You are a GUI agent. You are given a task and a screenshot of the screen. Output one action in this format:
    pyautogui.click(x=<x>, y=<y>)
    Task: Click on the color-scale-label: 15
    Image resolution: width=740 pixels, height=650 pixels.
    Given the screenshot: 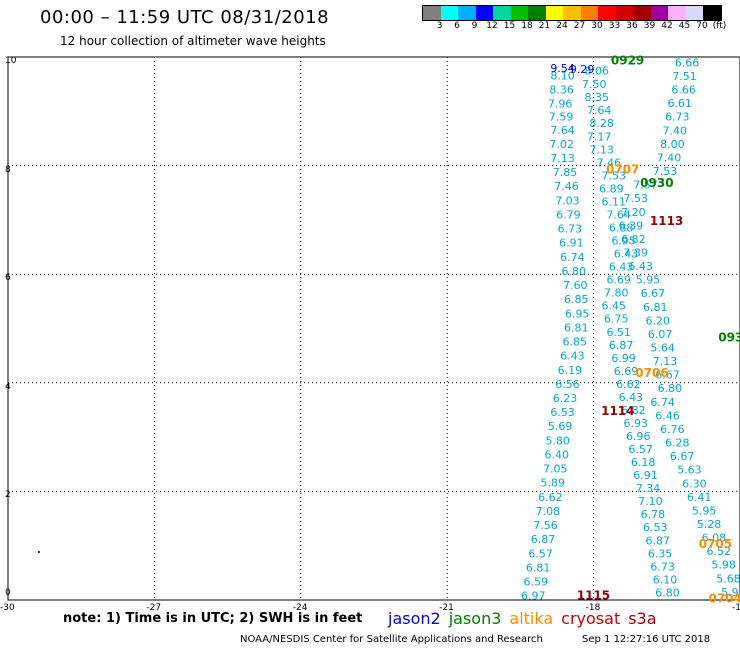 What is the action you would take?
    pyautogui.click(x=509, y=26)
    